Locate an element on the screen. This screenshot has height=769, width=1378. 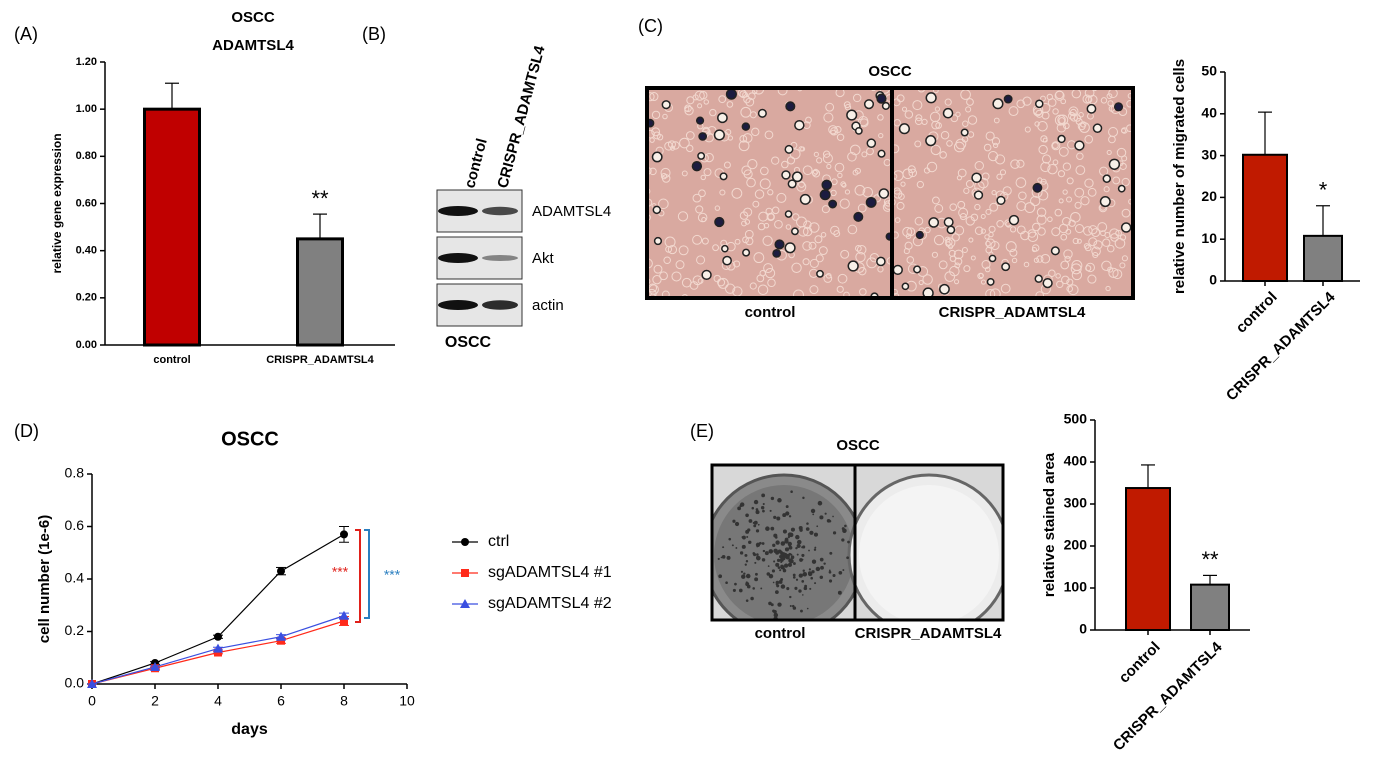
chart-title: OSCC is located at coordinates (250, 439).